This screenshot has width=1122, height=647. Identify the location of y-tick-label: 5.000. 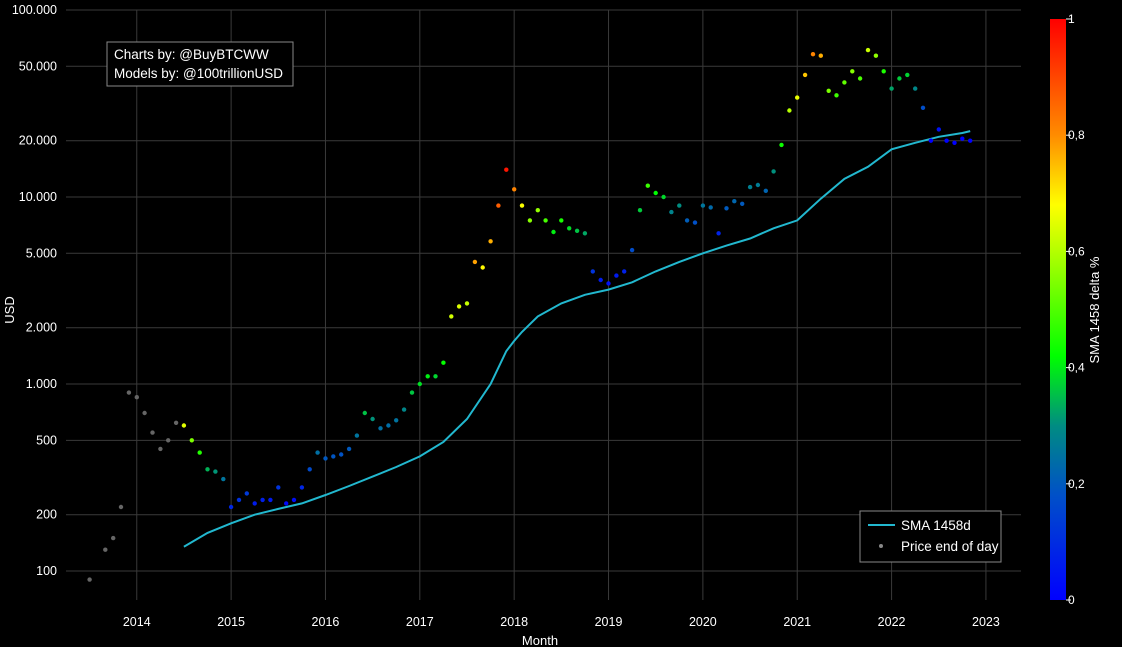
(41, 253).